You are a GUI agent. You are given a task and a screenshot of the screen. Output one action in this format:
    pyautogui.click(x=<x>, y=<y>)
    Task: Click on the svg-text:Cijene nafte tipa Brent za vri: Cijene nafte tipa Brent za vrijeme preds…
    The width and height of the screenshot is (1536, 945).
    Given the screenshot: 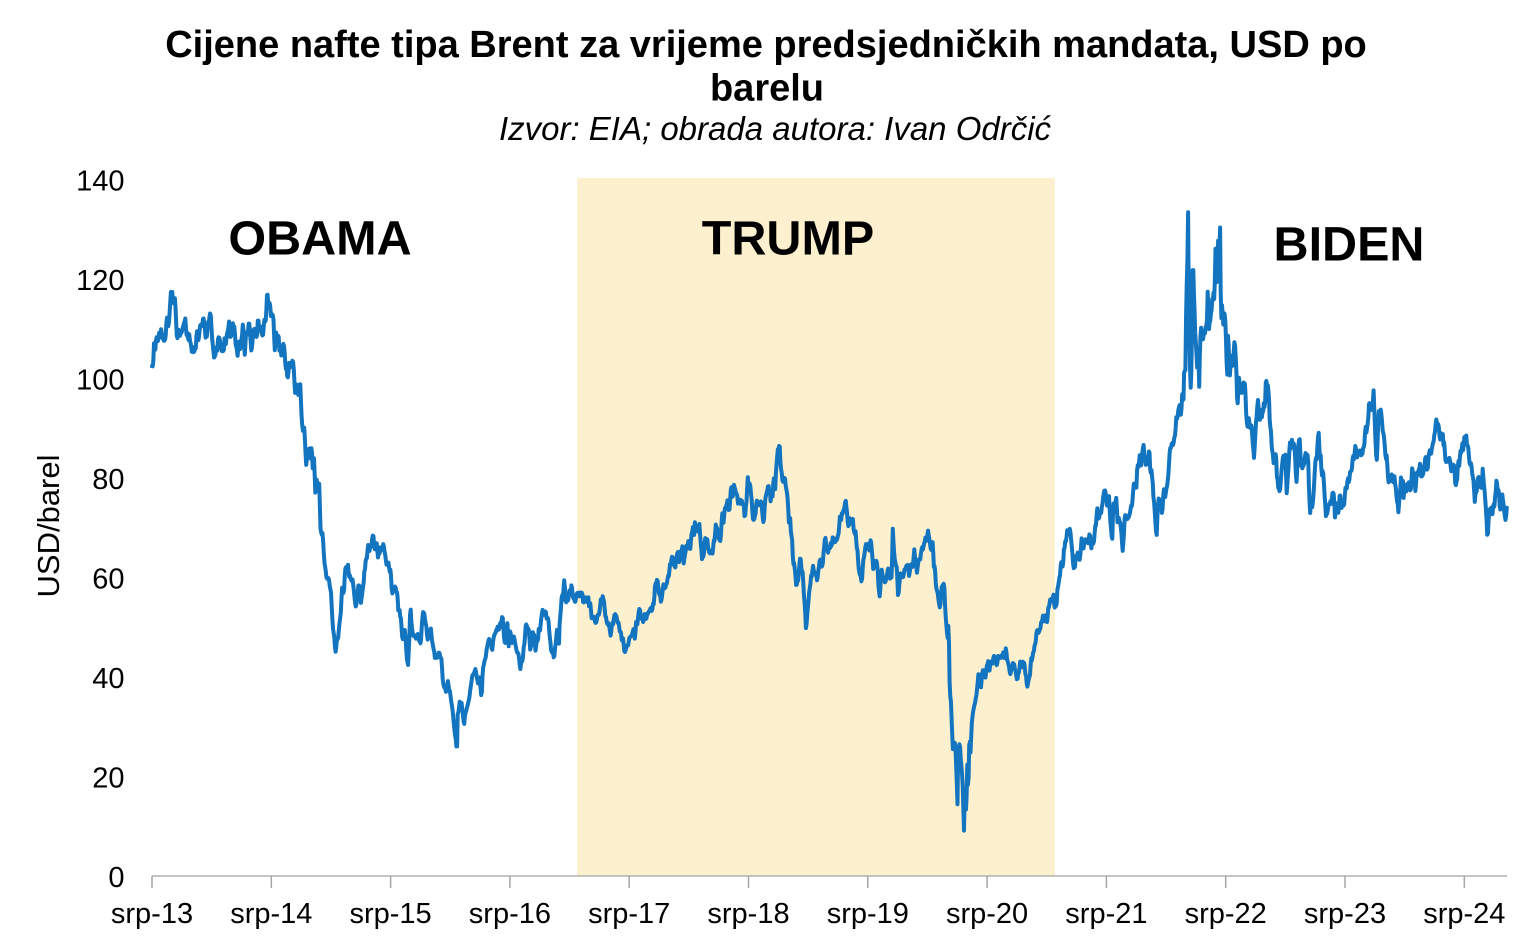 What is the action you would take?
    pyautogui.click(x=766, y=45)
    